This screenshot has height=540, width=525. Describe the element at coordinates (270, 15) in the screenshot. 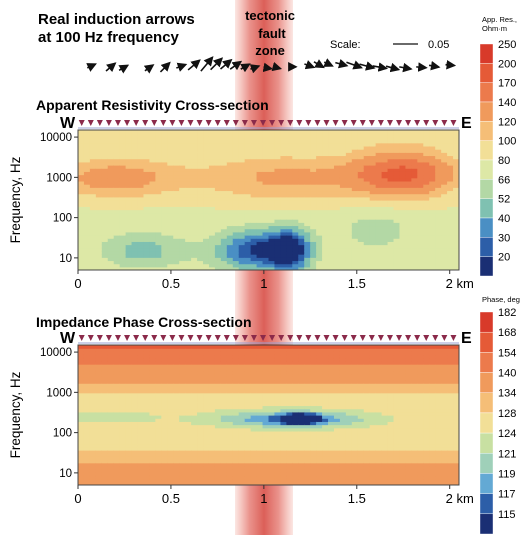

I see `fault-label-line1: tectonic` at that location.